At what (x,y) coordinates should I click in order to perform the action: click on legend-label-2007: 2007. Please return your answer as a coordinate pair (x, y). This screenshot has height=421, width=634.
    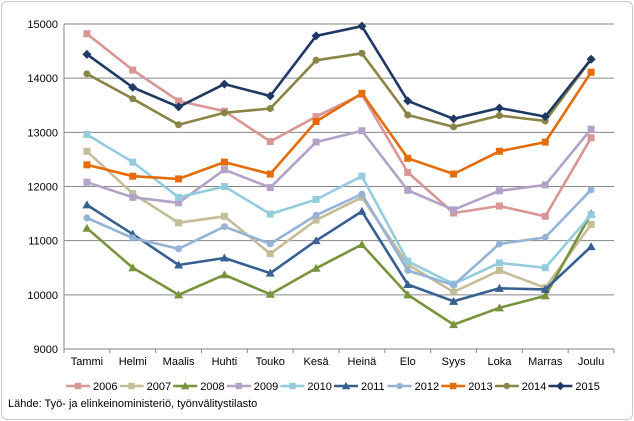
    Looking at the image, I should click on (159, 387).